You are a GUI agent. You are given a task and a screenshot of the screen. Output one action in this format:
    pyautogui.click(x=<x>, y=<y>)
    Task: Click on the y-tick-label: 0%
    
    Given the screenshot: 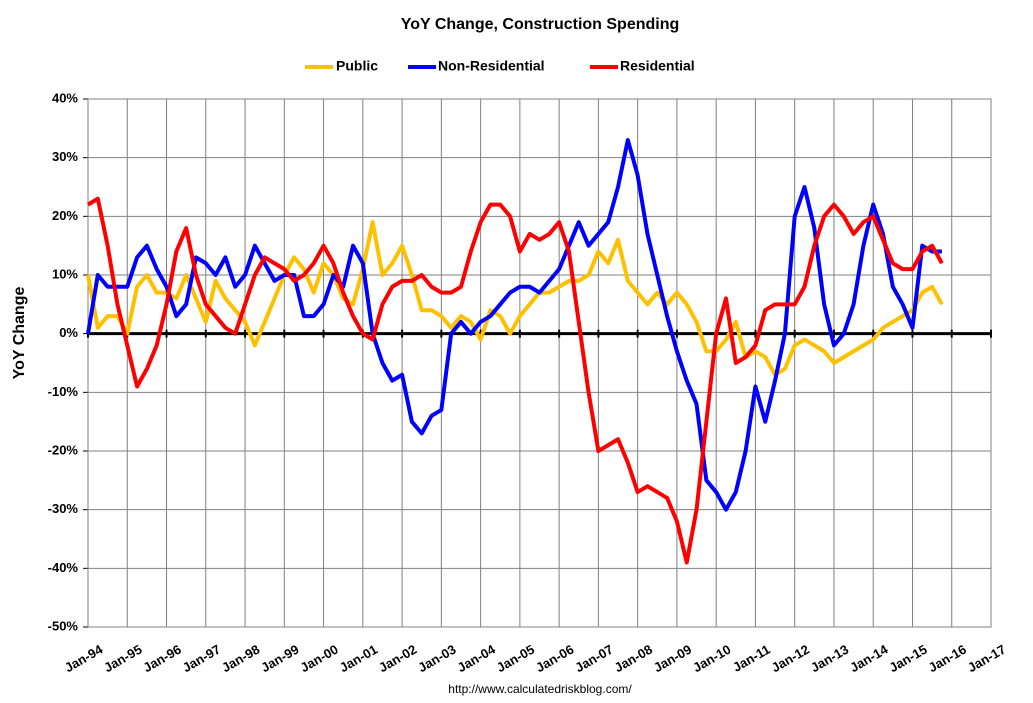 What is the action you would take?
    pyautogui.click(x=68, y=332)
    